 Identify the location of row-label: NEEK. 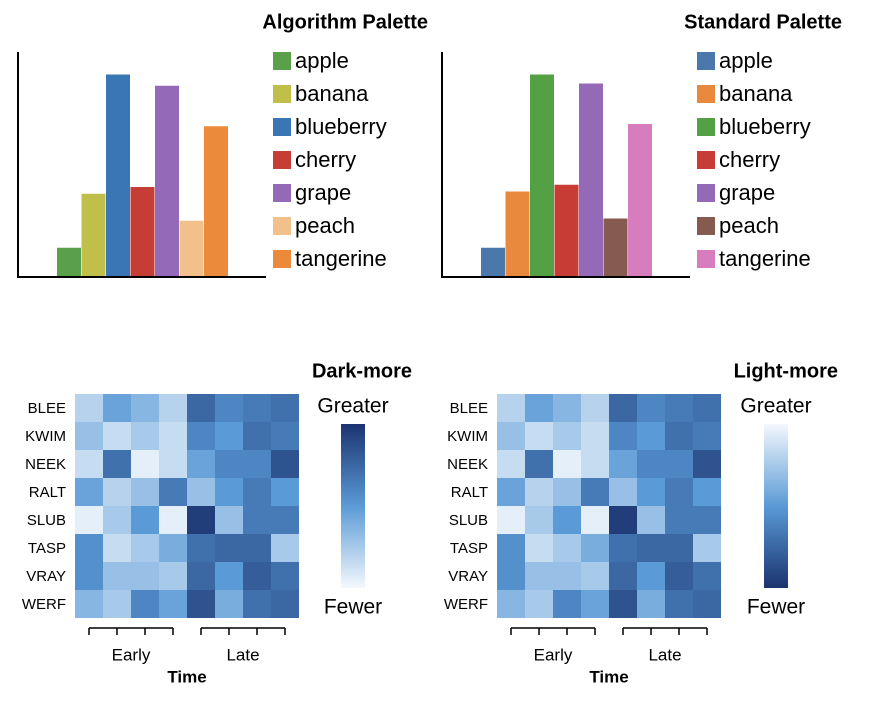
(45, 464).